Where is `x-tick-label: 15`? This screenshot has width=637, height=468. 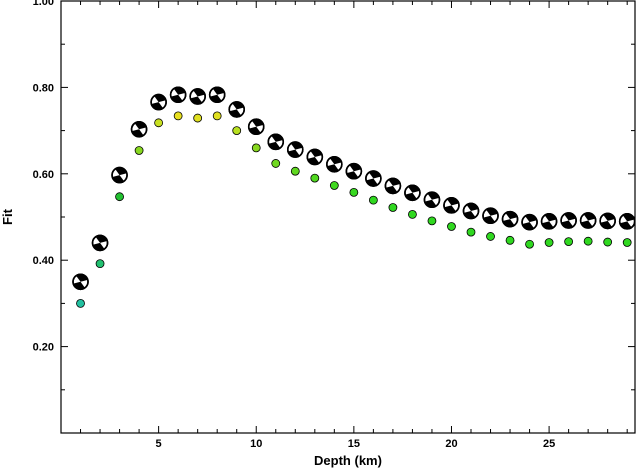
x-tick-label: 15 is located at coordinates (354, 444).